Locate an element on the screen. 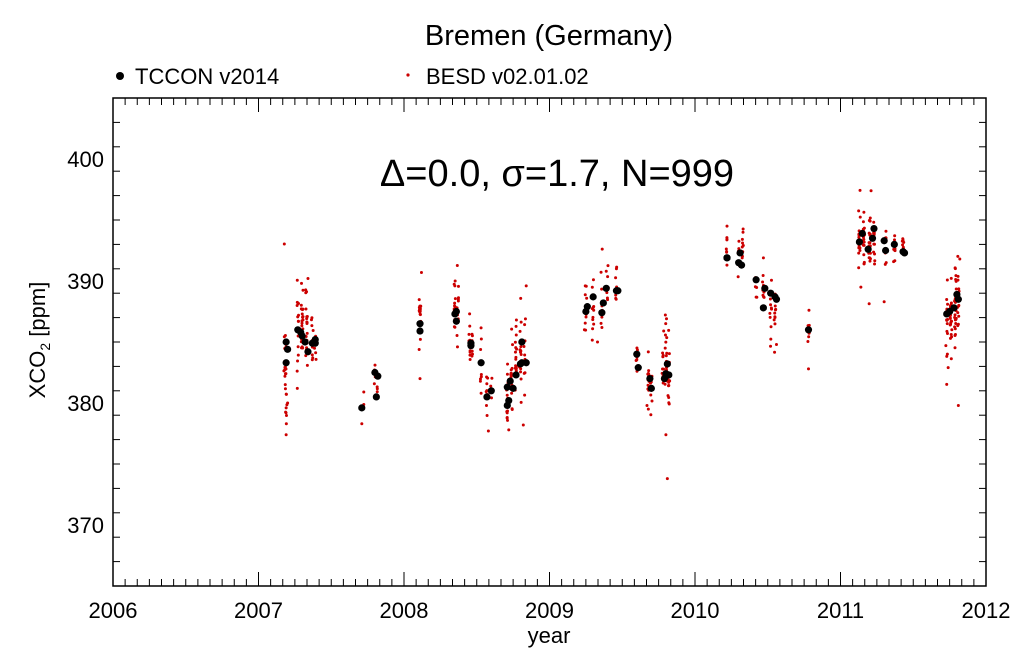  legend-label-besd: BESD v02.01.02 is located at coordinates (507, 76).